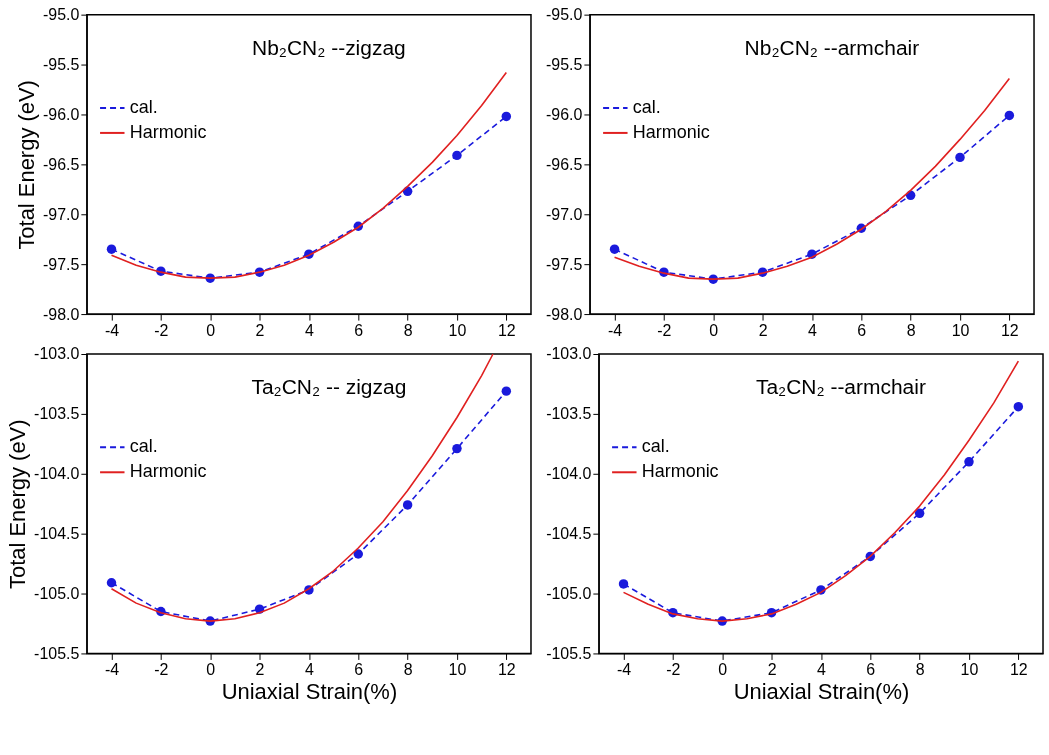  I want to click on text: Nb₂CN₂ --armchair, so click(832, 47).